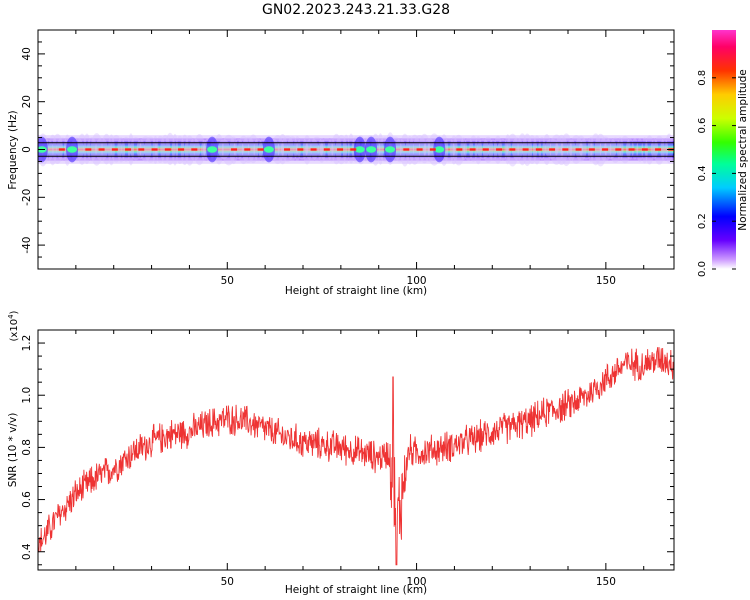 The width and height of the screenshot is (750, 600). Describe the element at coordinates (702, 126) in the screenshot. I see `colorbar-tick-label: 0.6` at that location.